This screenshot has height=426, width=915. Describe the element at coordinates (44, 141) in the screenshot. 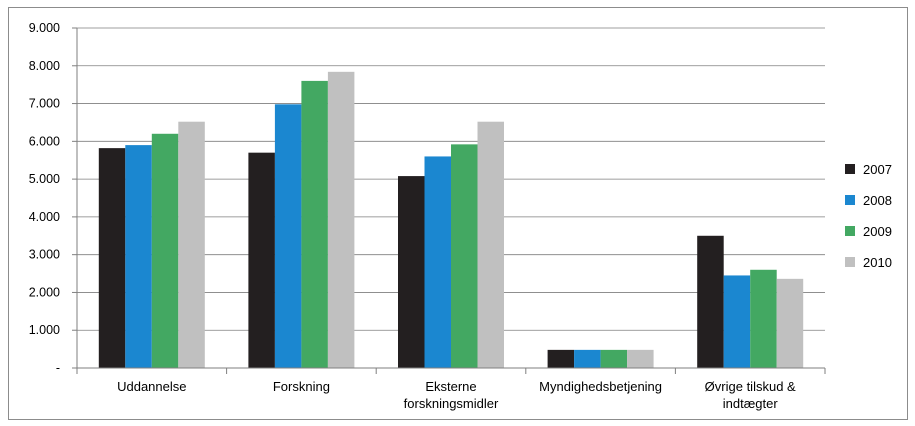

I see `y-tick-label: 6.000` at that location.